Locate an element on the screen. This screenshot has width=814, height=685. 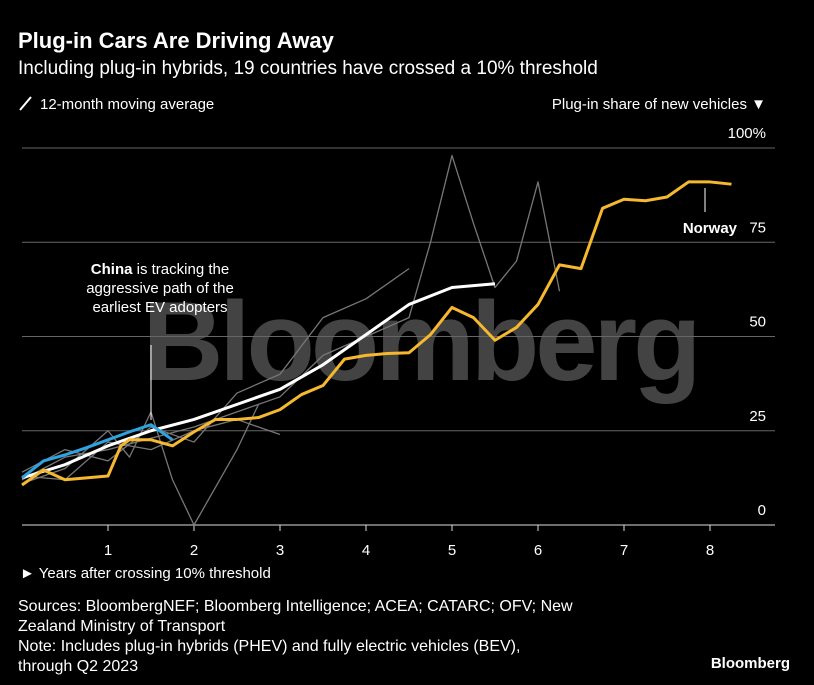
x-tick-label: 3 is located at coordinates (280, 550).